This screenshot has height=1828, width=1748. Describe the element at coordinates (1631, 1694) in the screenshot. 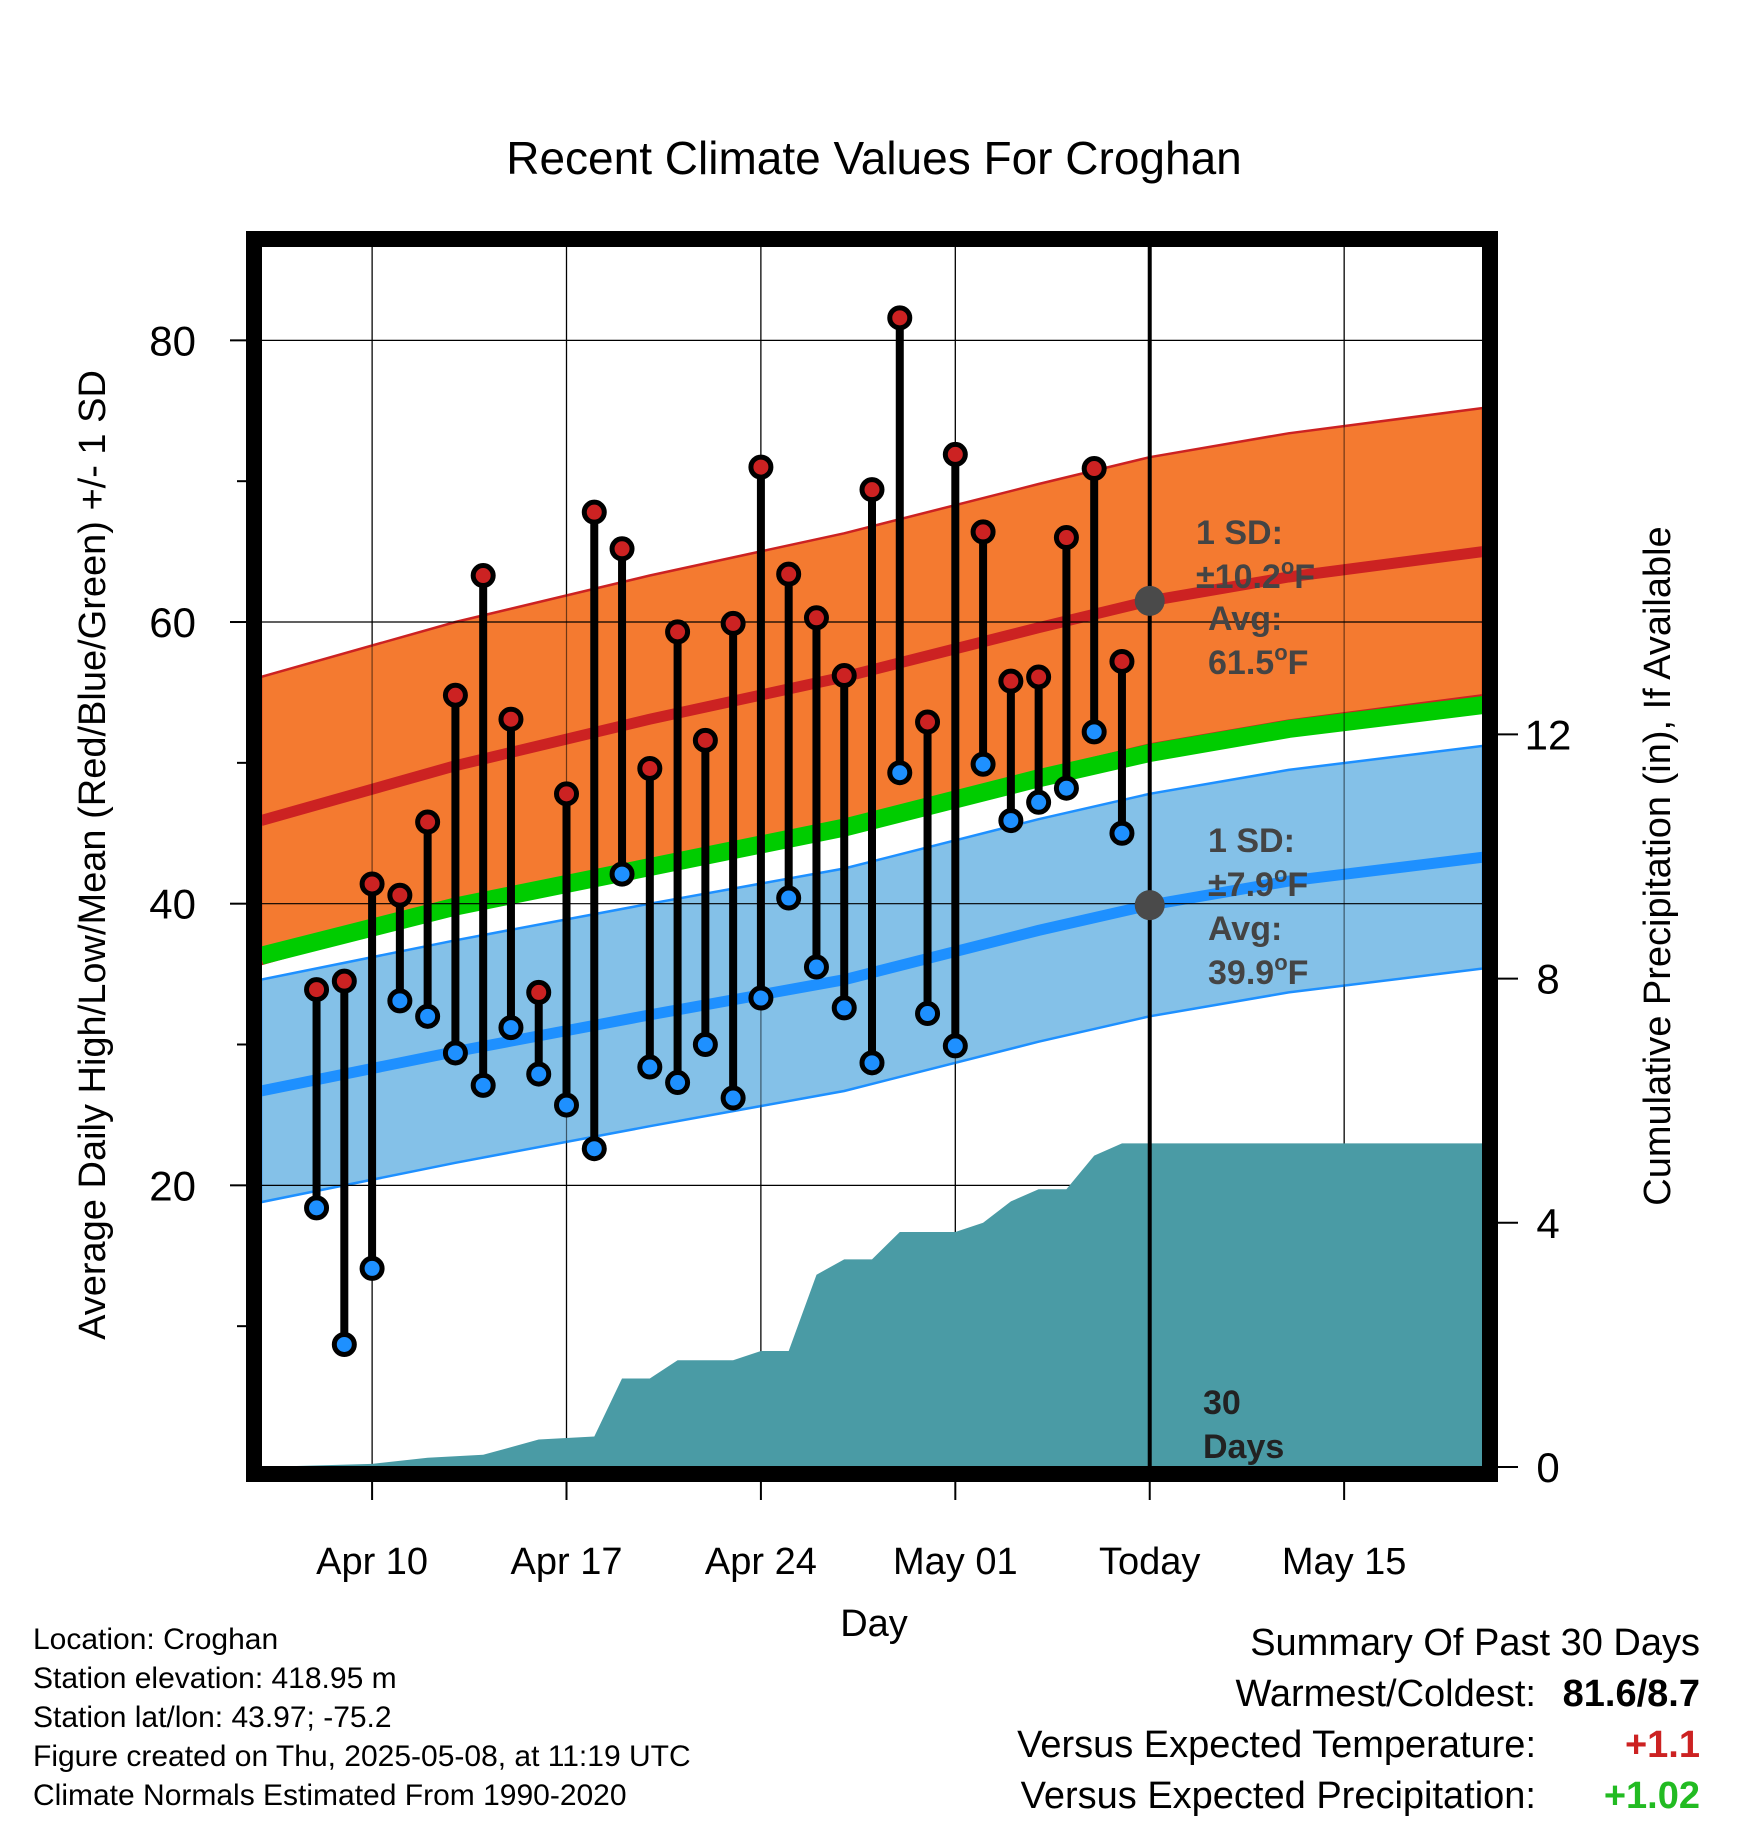

I see `warmest-coldest-value: 81.6/8.7` at that location.